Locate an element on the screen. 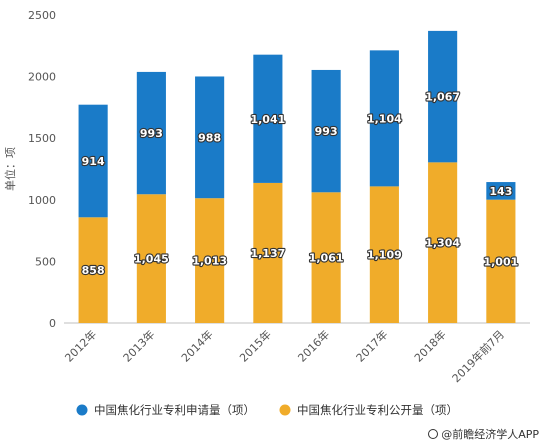 The height and width of the screenshot is (448, 547). x-tick-label: 2015年 is located at coordinates (255, 345).